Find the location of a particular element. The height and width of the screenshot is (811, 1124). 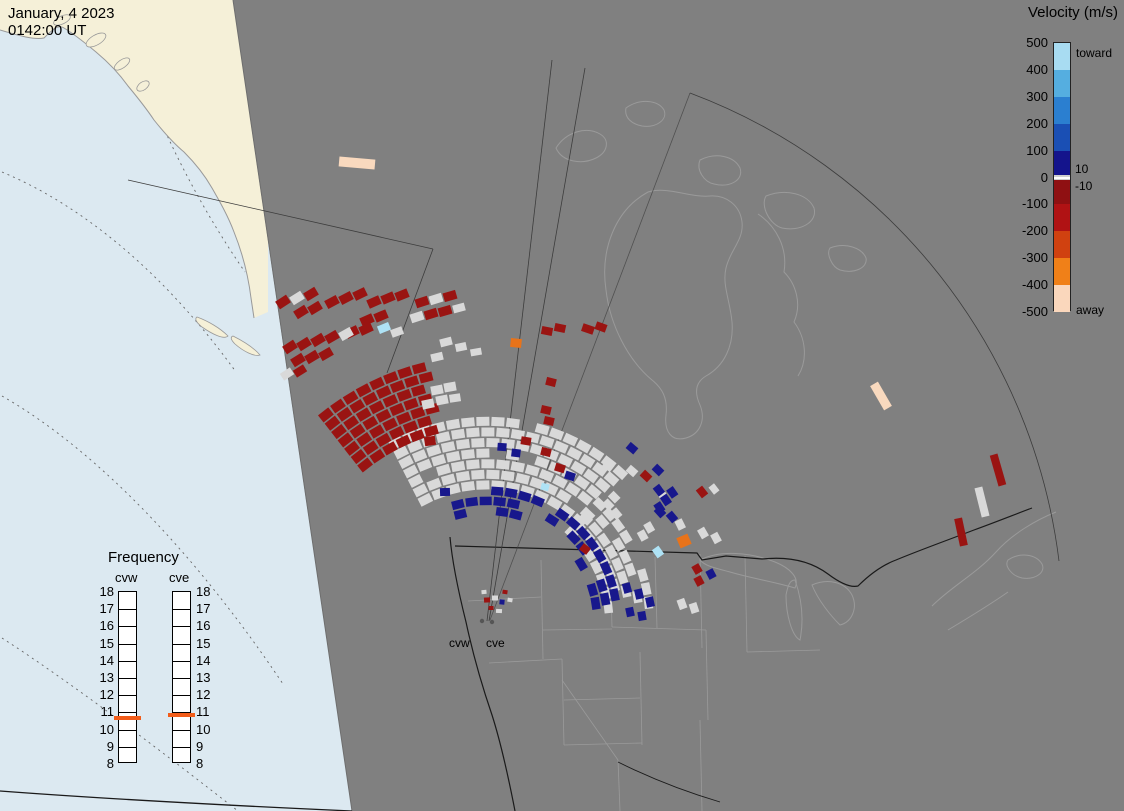

frequency-radar-label: cve is located at coordinates (179, 577).